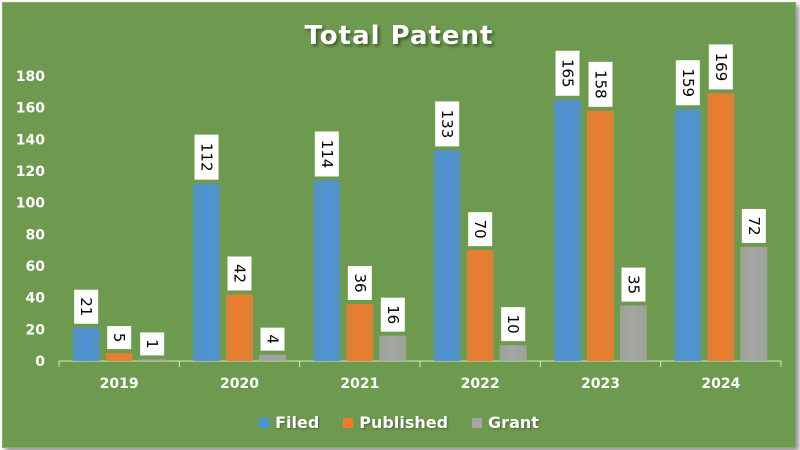 The height and width of the screenshot is (450, 800). I want to click on data-label-text: 42, so click(240, 273).